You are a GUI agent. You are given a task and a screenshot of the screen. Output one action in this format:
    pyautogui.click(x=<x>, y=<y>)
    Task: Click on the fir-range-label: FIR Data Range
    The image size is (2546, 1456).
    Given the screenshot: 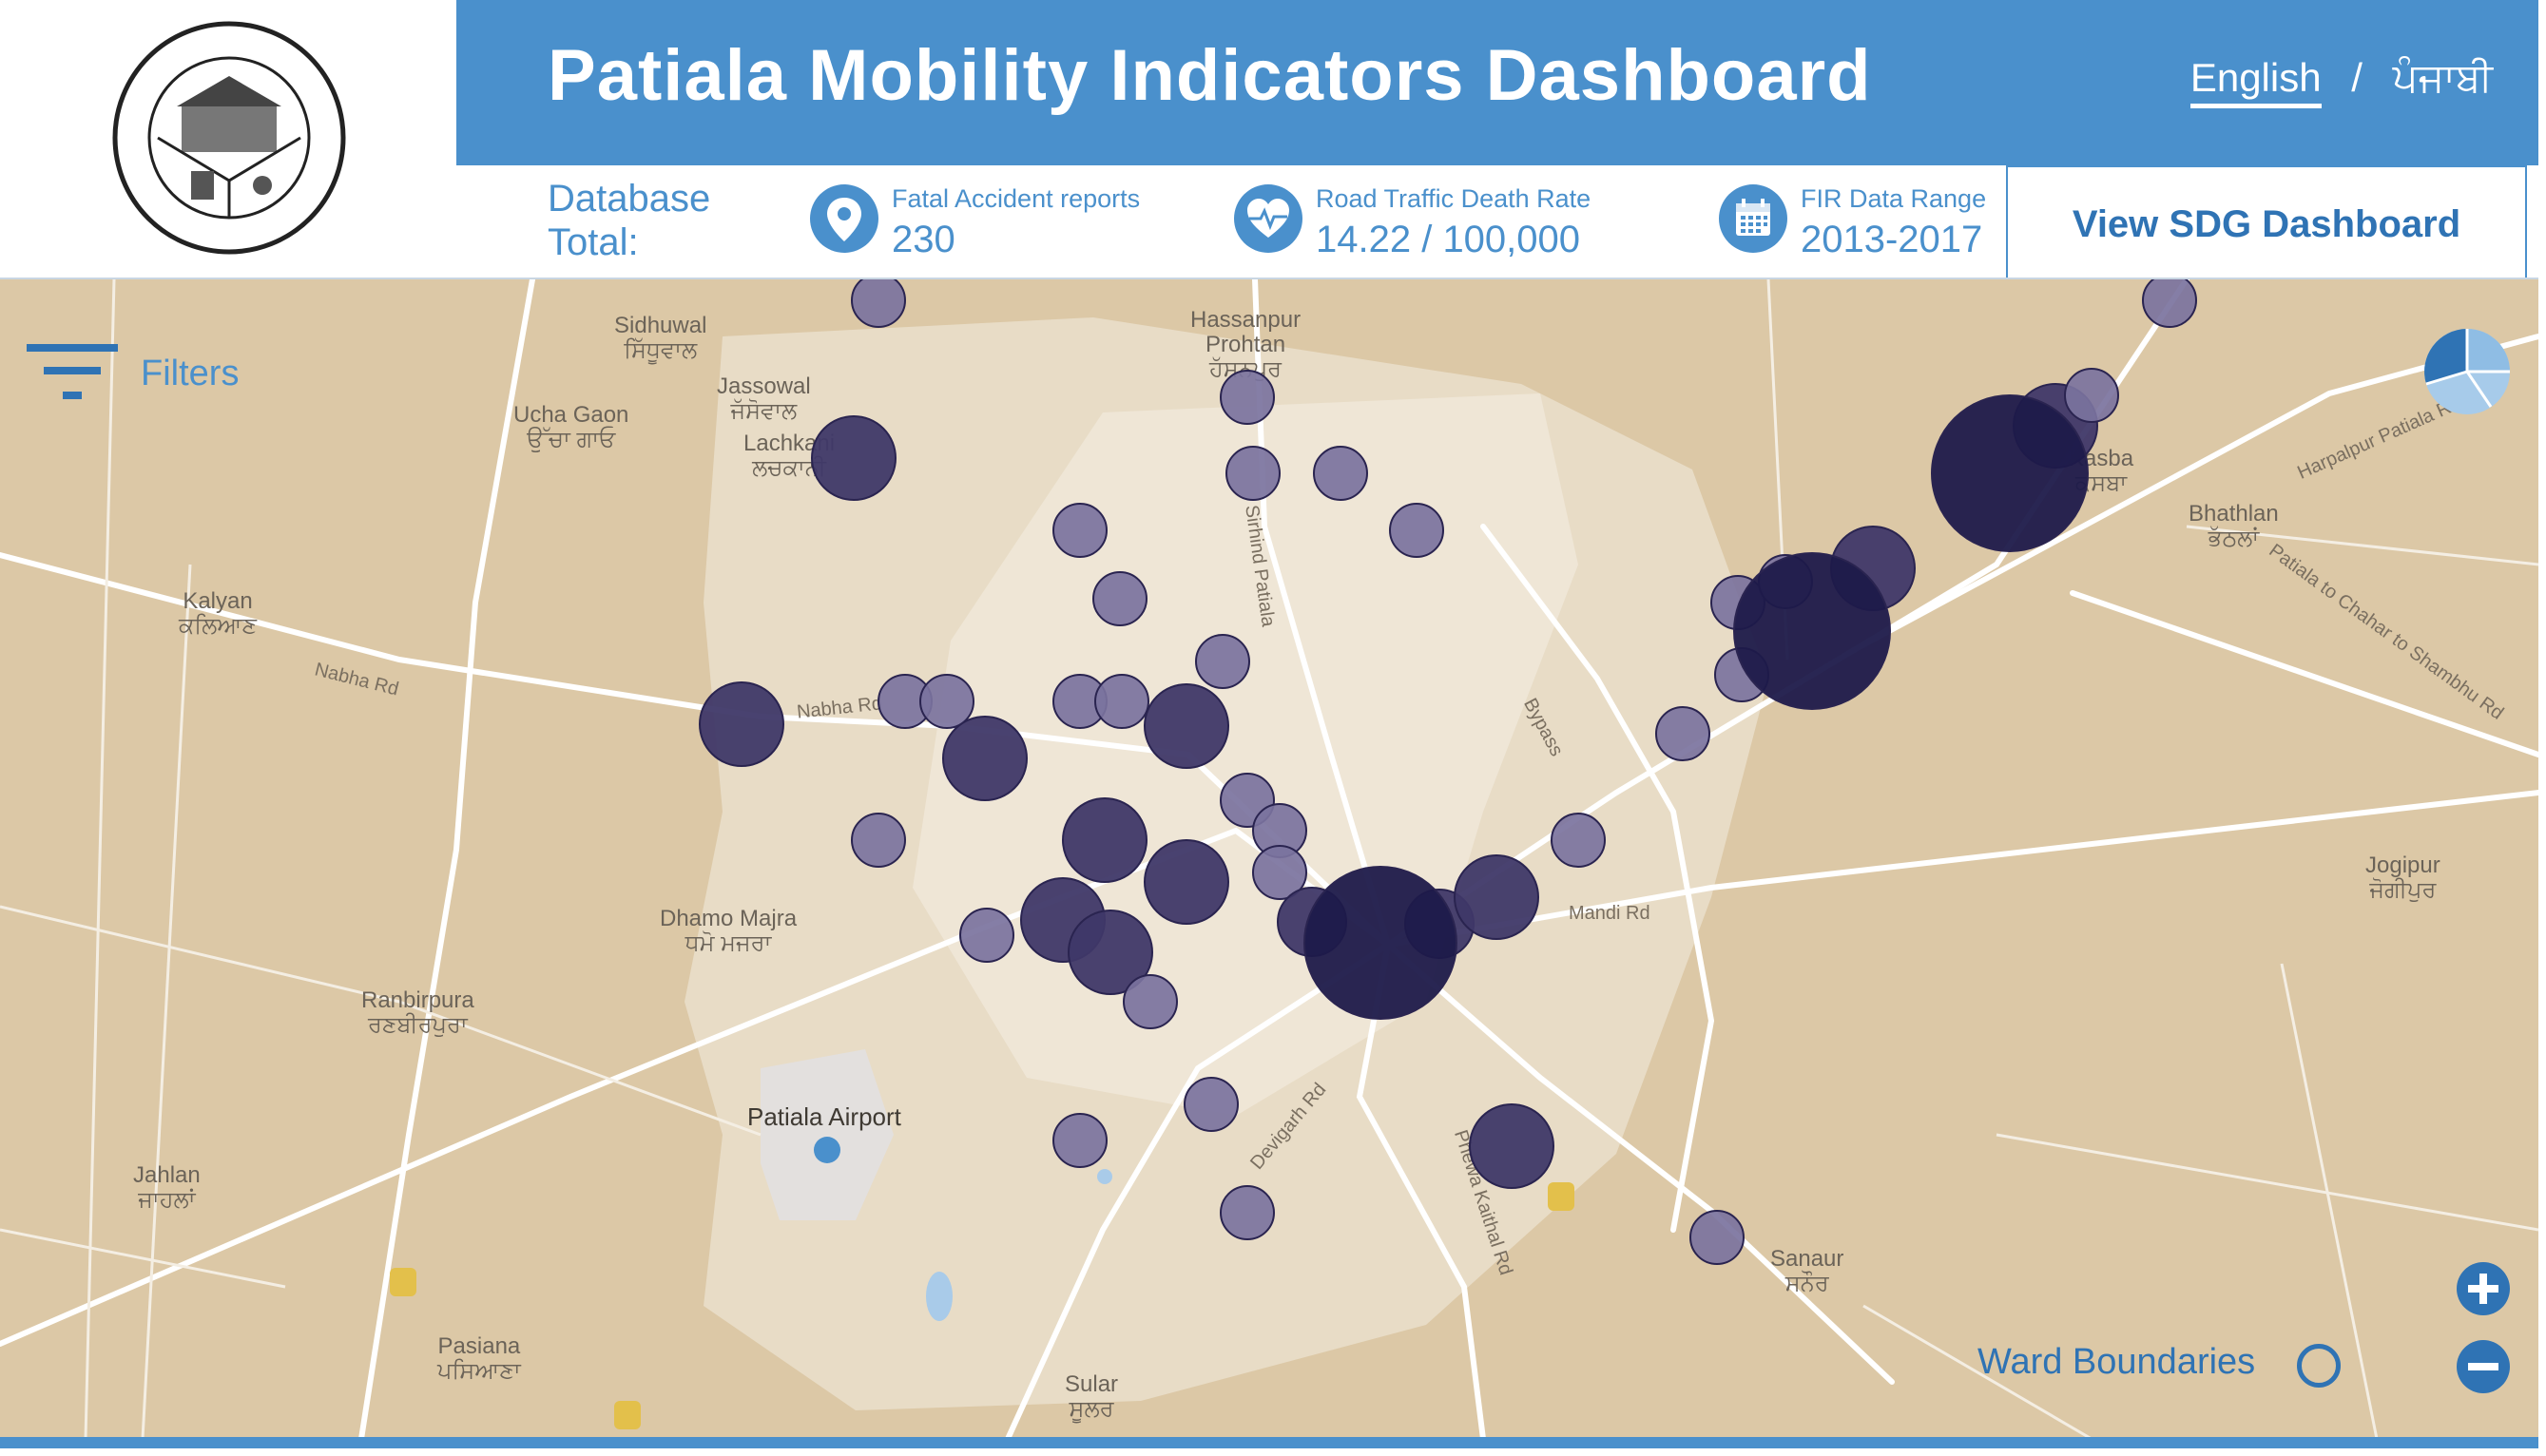 What is the action you would take?
    pyautogui.click(x=1894, y=198)
    